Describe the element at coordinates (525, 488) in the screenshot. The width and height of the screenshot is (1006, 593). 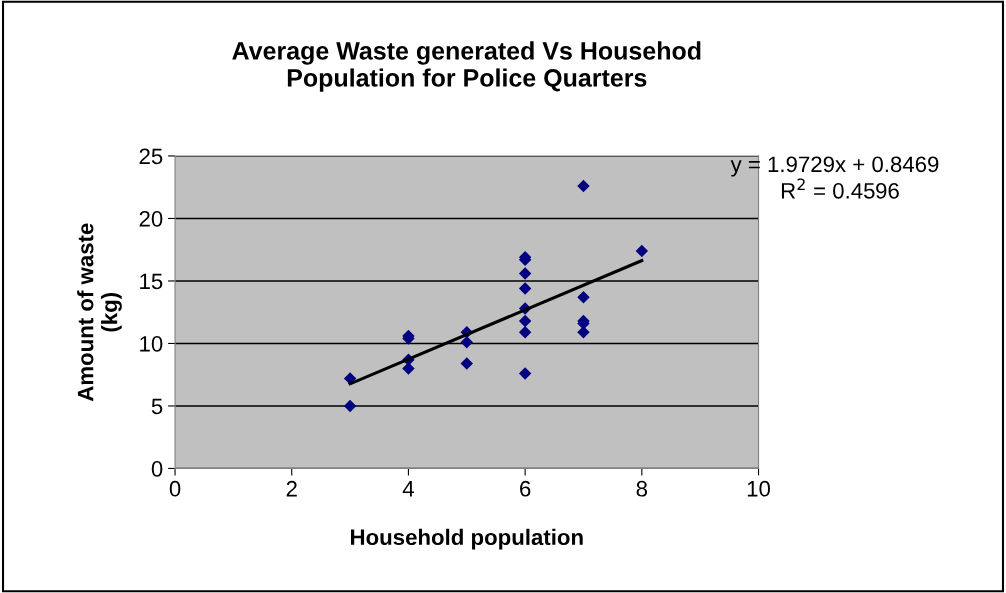
I see `x-tick-label: 6` at that location.